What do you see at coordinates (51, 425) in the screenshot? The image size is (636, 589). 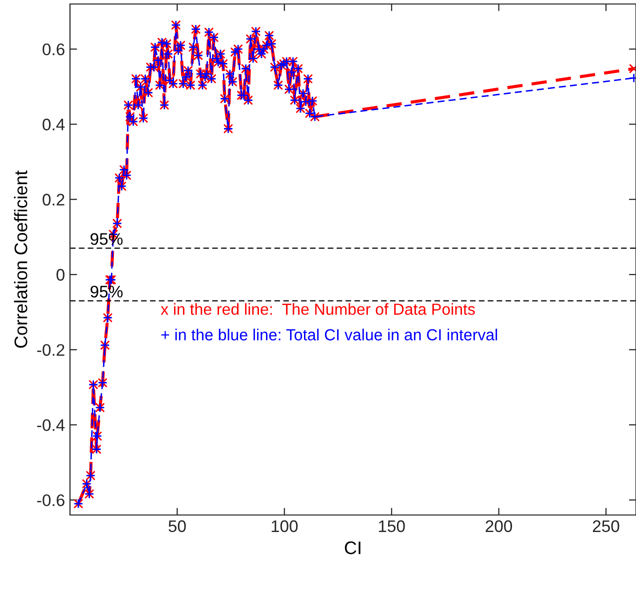 I see `y-tick-label: -0.4` at bounding box center [51, 425].